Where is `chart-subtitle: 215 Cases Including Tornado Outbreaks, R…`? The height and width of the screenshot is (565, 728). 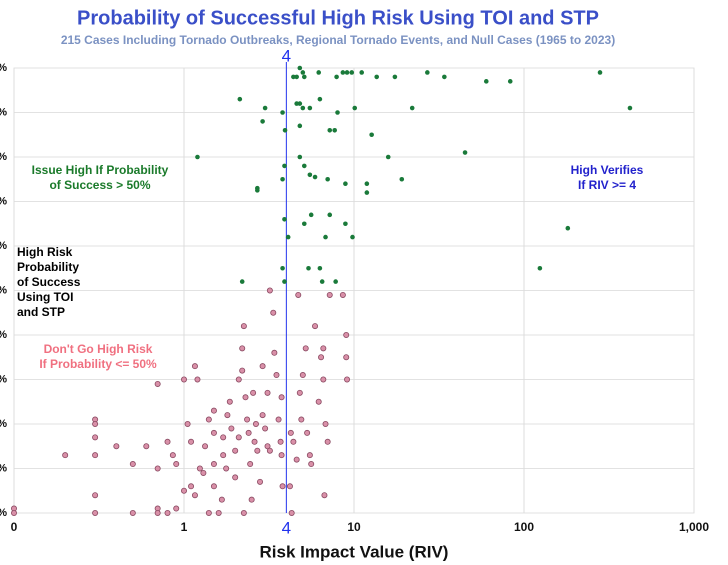 chart-subtitle: 215 Cases Including Tornado Outbreaks, R… is located at coordinates (338, 40).